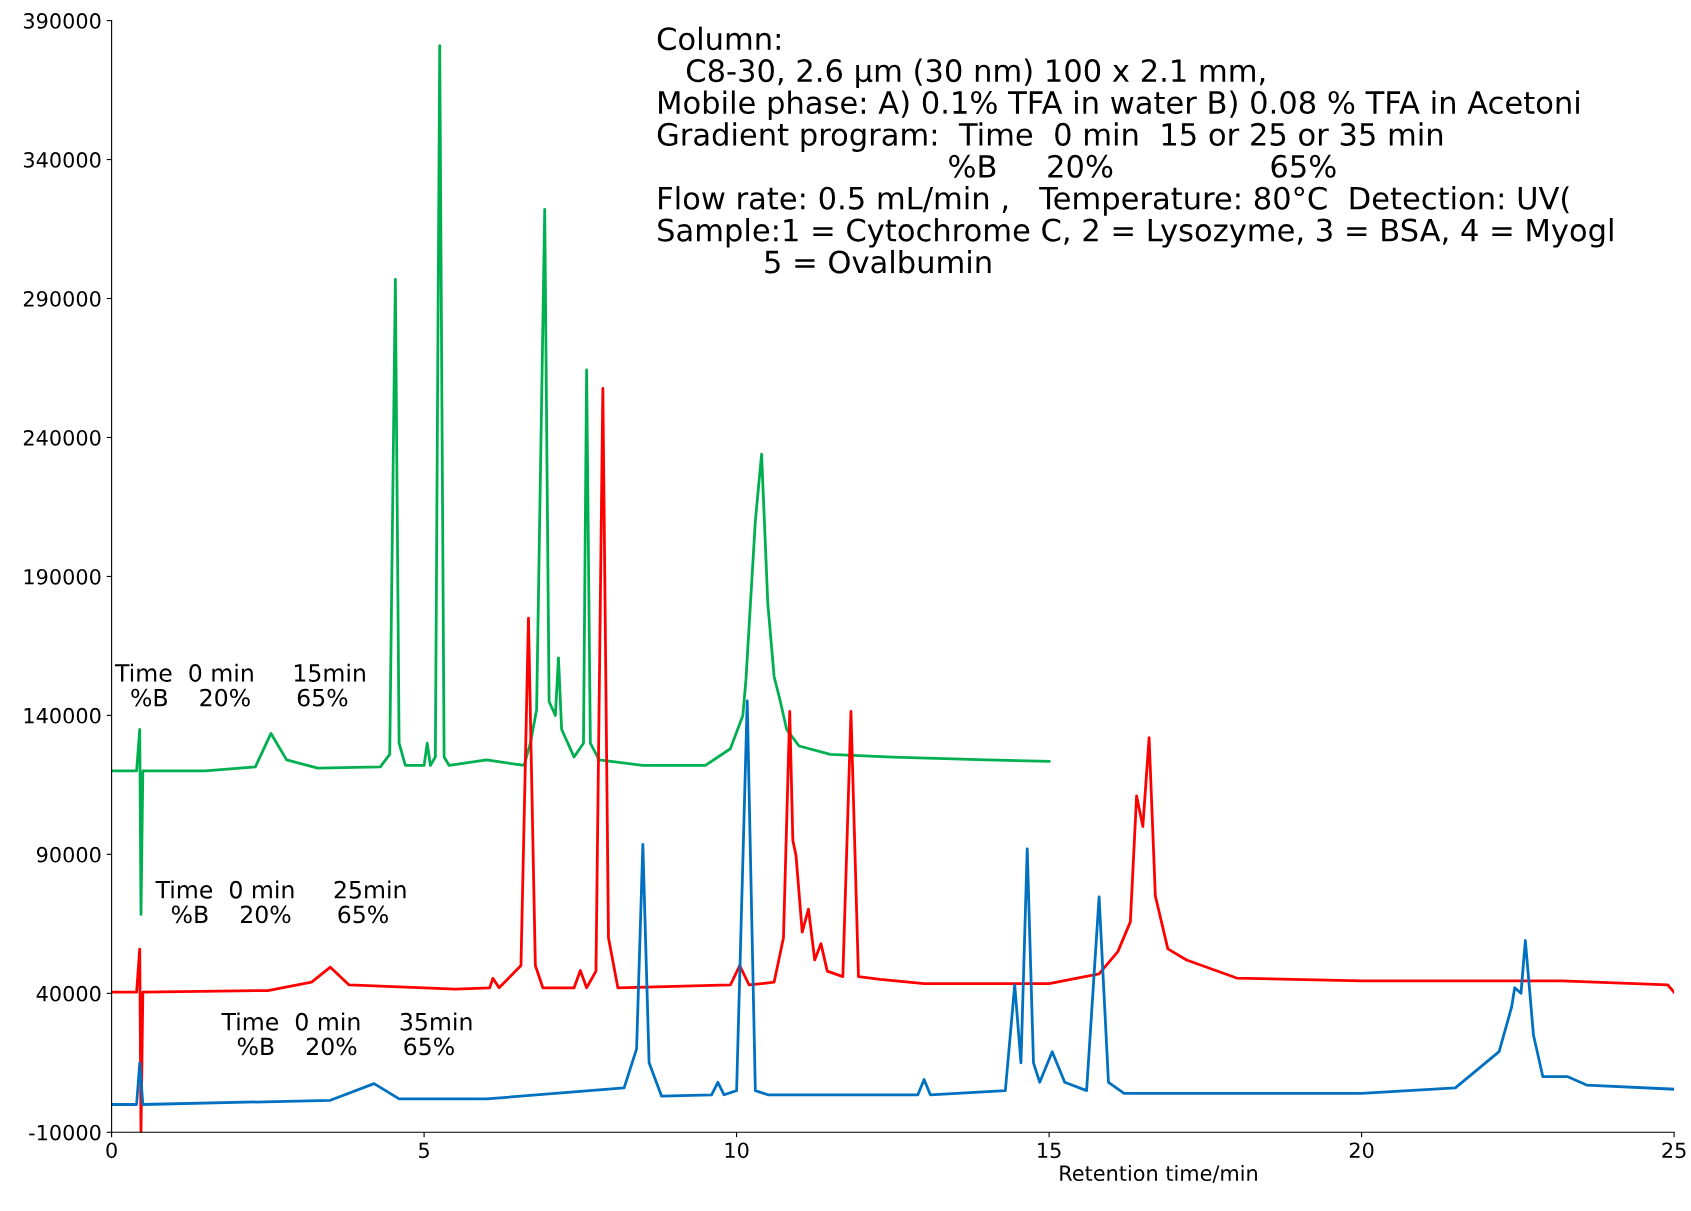 Image resolution: width=1691 pixels, height=1211 pixels. Describe the element at coordinates (1049, 1150) in the screenshot. I see `x-tick-label: 15` at that location.